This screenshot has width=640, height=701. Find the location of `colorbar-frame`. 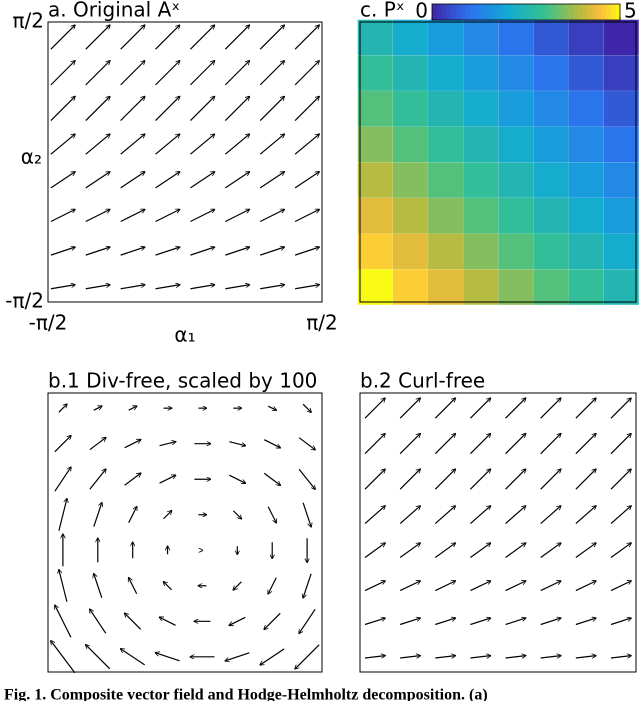

colorbar-frame is located at coordinates (526, 12).